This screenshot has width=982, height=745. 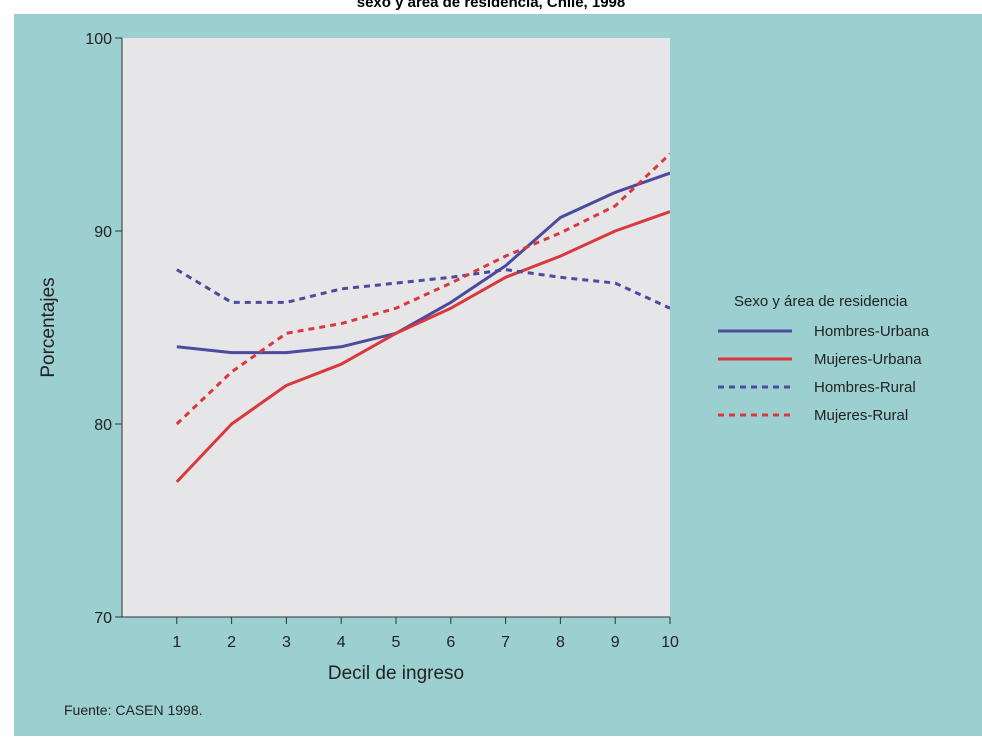 What do you see at coordinates (396, 673) in the screenshot?
I see `x-axis-label: Decil de ingreso` at bounding box center [396, 673].